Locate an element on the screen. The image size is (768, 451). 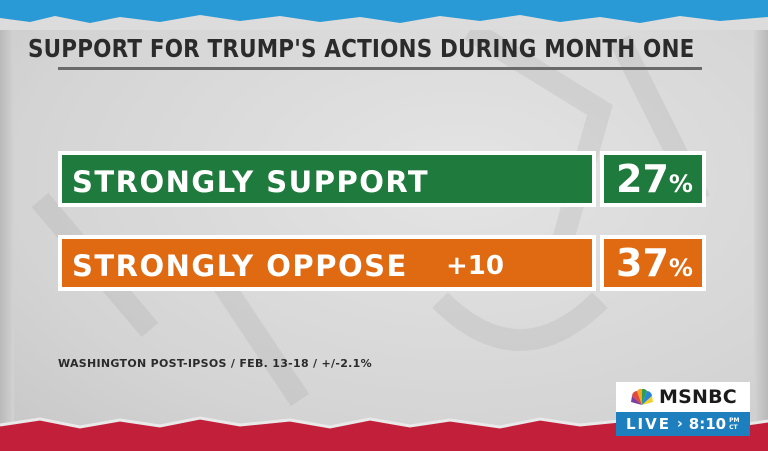
live-time: 8:10 is located at coordinates (707, 424).